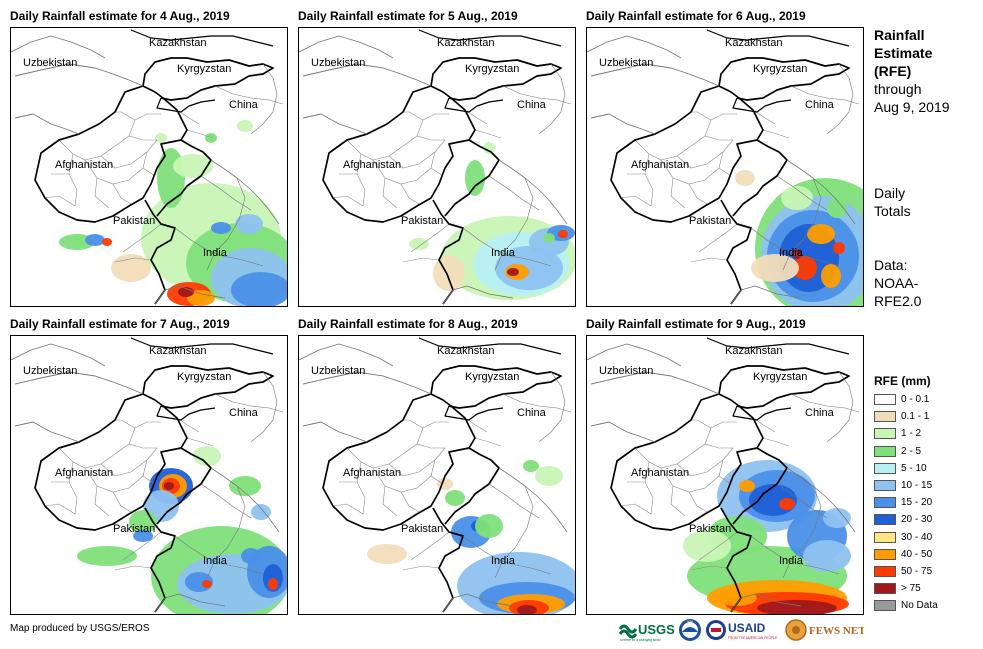 The height and width of the screenshot is (649, 983). Describe the element at coordinates (891, 265) in the screenshot. I see `note-line: Data:` at that location.